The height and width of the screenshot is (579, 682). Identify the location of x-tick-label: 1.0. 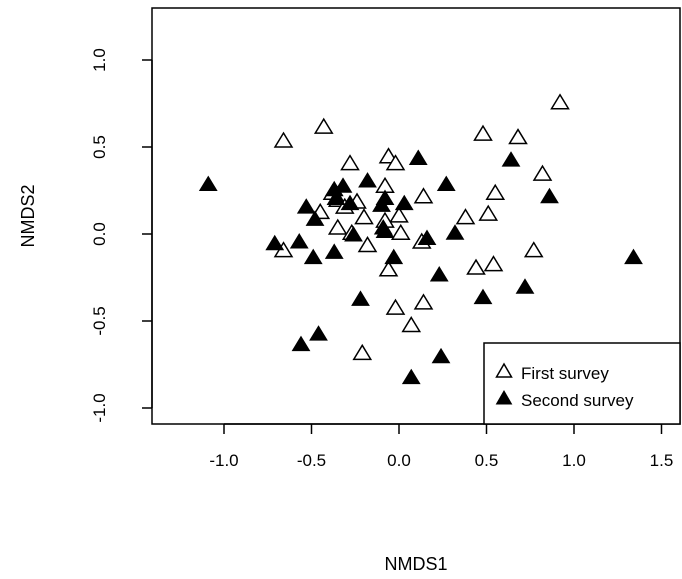
(574, 460).